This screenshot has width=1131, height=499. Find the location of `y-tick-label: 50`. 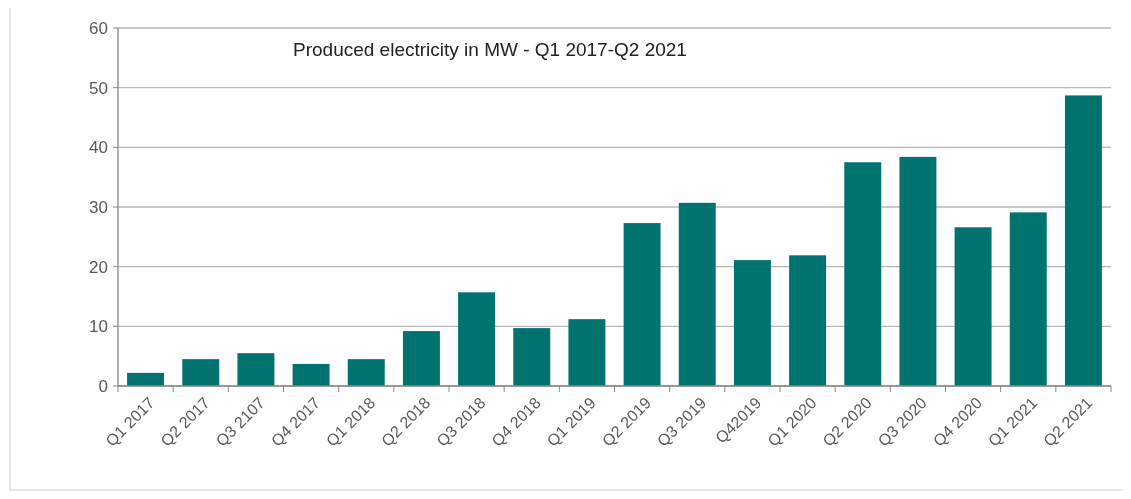

y-tick-label: 50 is located at coordinates (98, 88).